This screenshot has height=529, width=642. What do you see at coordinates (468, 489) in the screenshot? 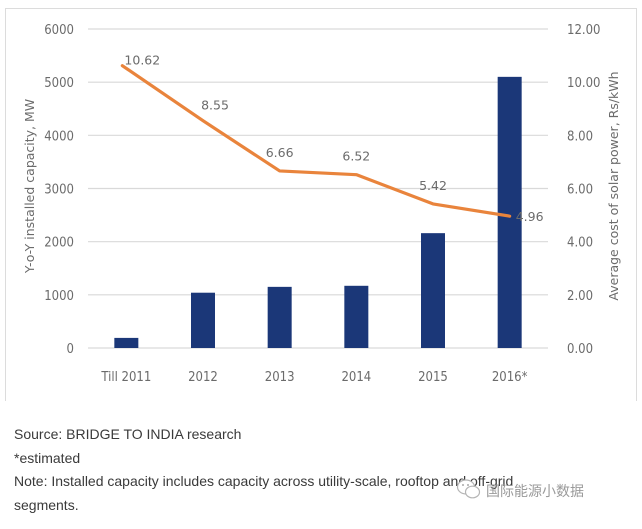
I see `wechat-icon` at bounding box center [468, 489].